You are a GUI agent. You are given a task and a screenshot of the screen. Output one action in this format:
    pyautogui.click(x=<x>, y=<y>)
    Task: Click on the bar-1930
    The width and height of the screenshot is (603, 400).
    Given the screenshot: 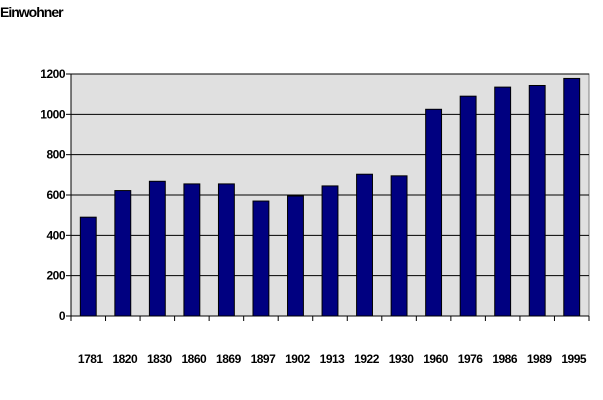 What is the action you would take?
    pyautogui.click(x=399, y=246)
    